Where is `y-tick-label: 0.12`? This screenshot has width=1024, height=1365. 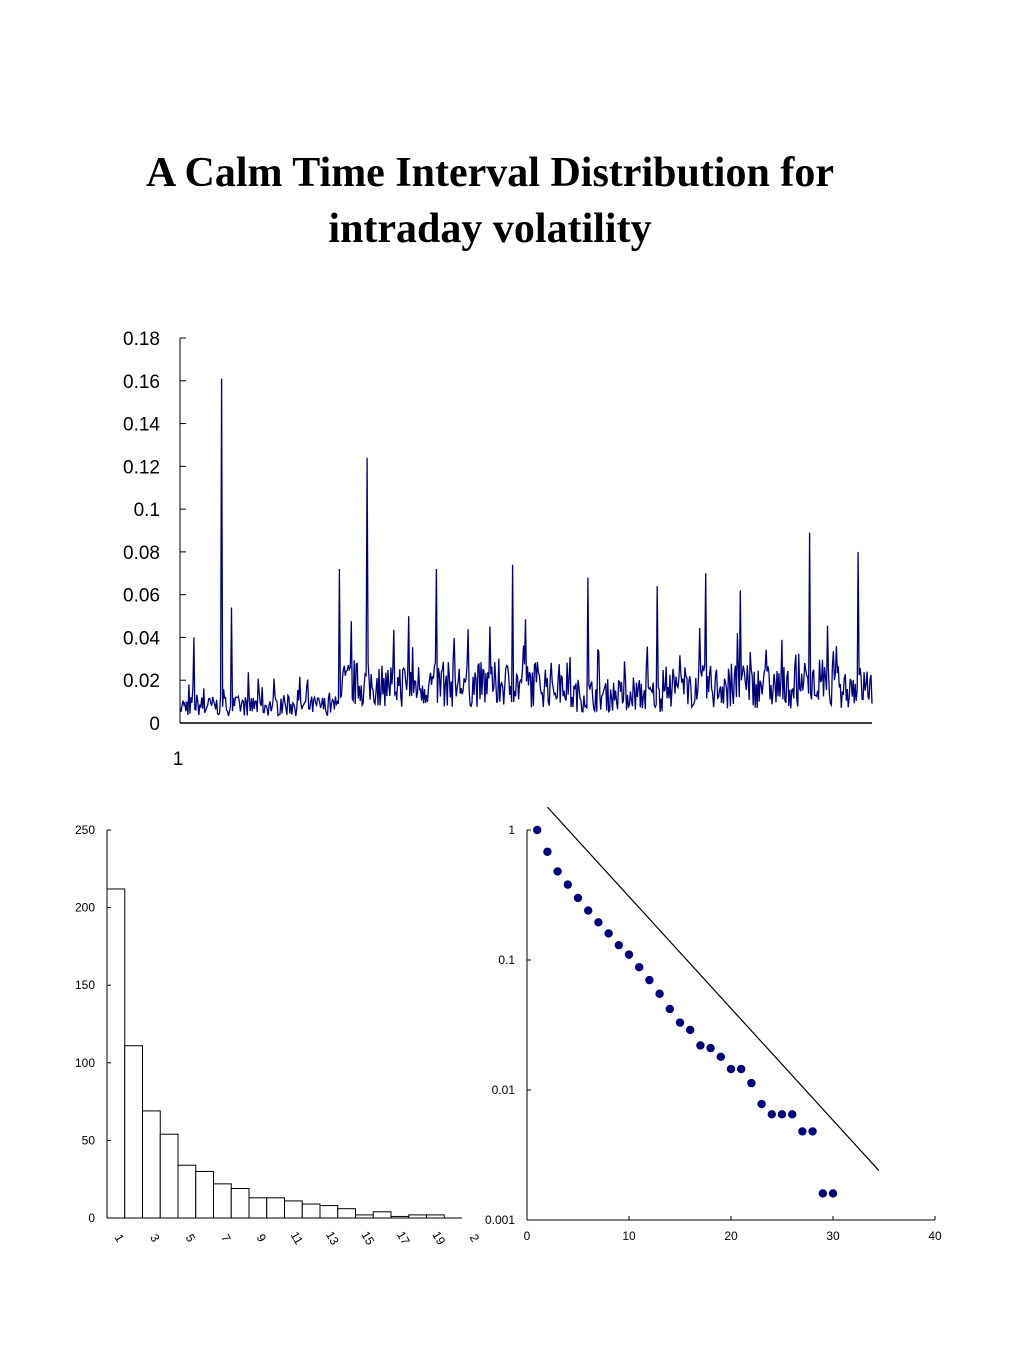 y-tick-label: 0.12 is located at coordinates (141, 467).